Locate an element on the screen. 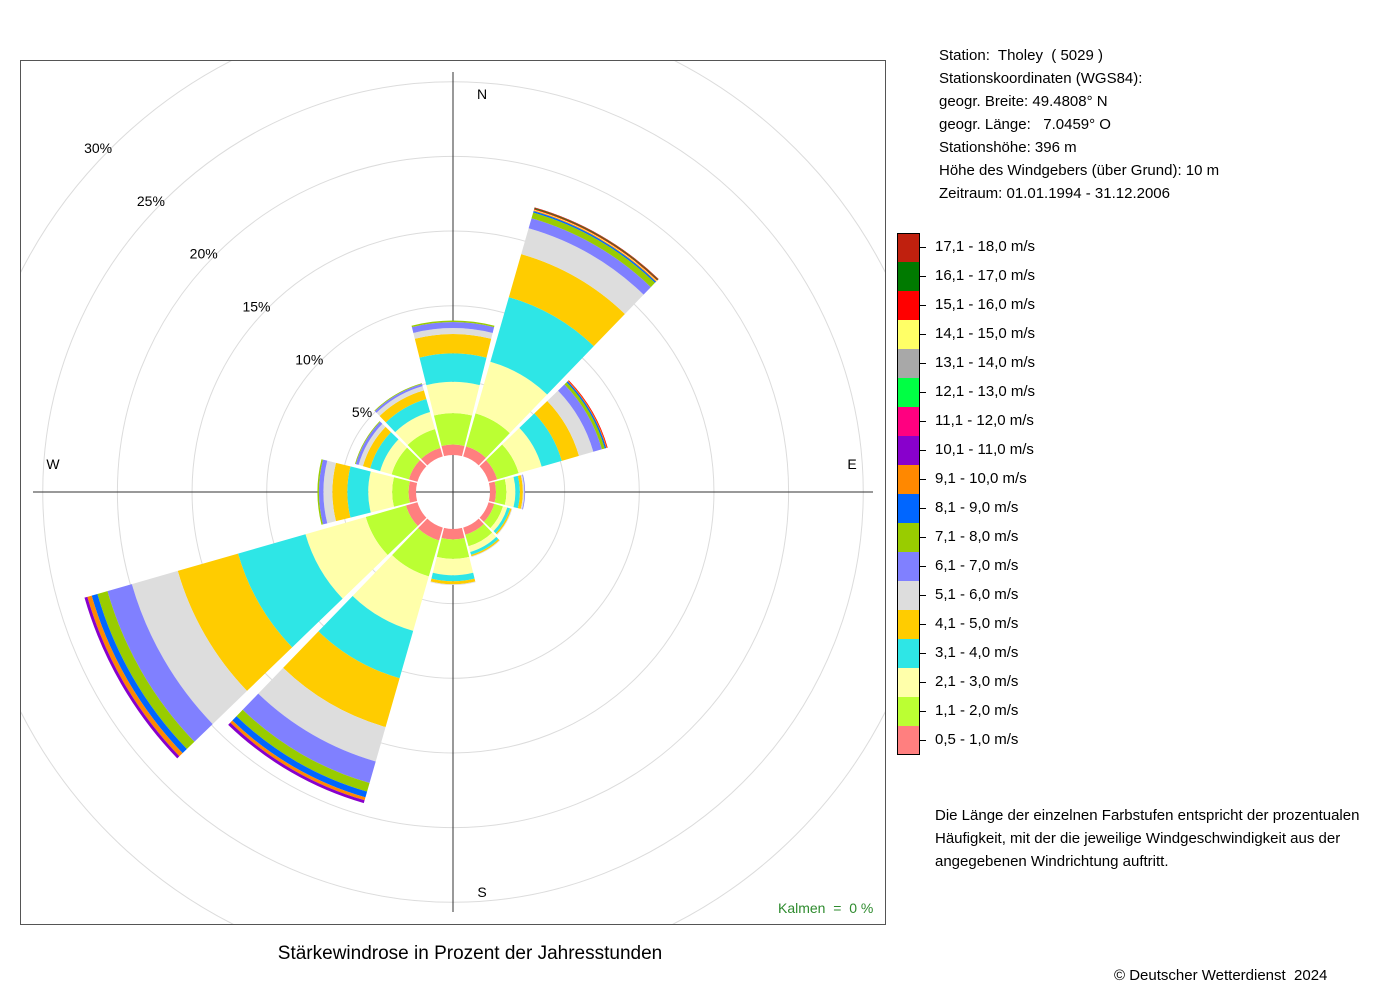 The height and width of the screenshot is (1000, 1400). legend-label: 15,1 - 16,0 m/s is located at coordinates (985, 304).